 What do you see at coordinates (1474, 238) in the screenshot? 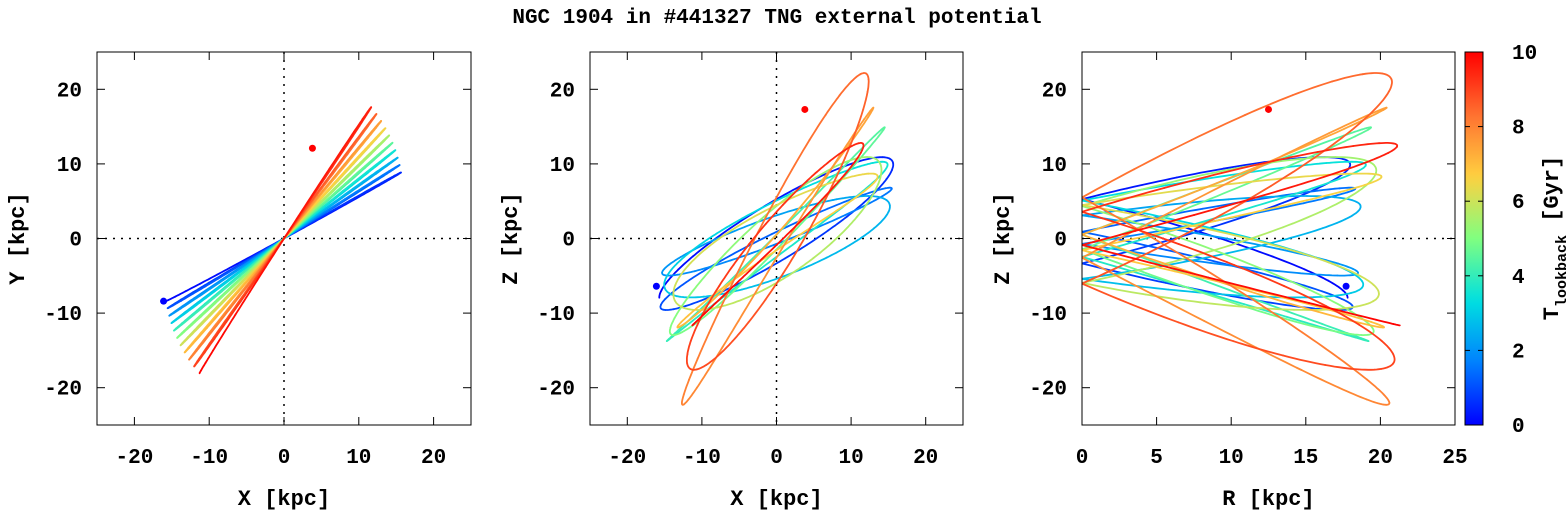
I see `colorbar-gradient` at bounding box center [1474, 238].